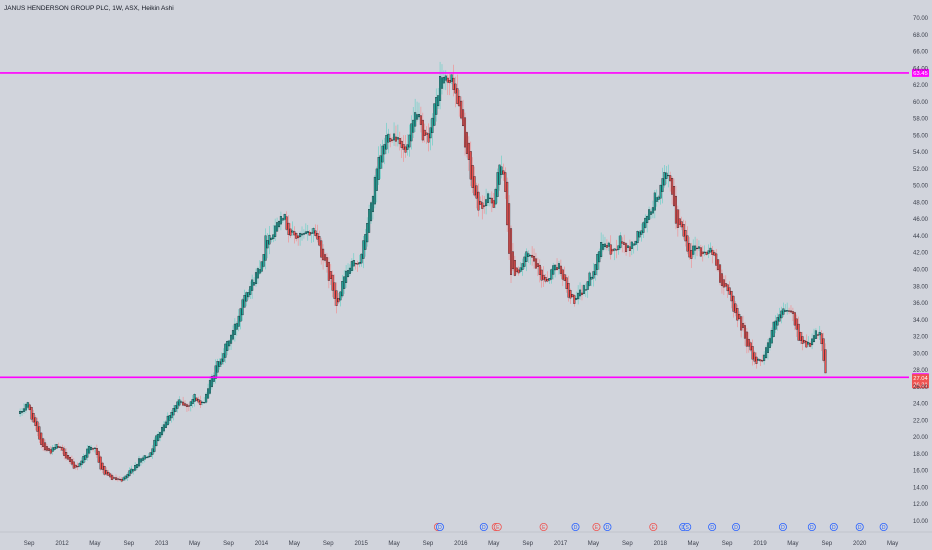 The image size is (932, 550). I want to click on event-marker-label: D, so click(860, 528).